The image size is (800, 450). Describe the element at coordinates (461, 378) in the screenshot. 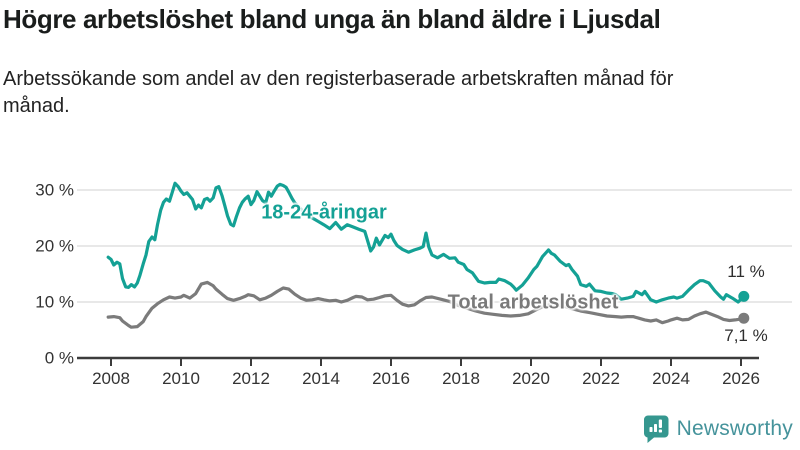

I see `x-tick-label: 2018` at that location.